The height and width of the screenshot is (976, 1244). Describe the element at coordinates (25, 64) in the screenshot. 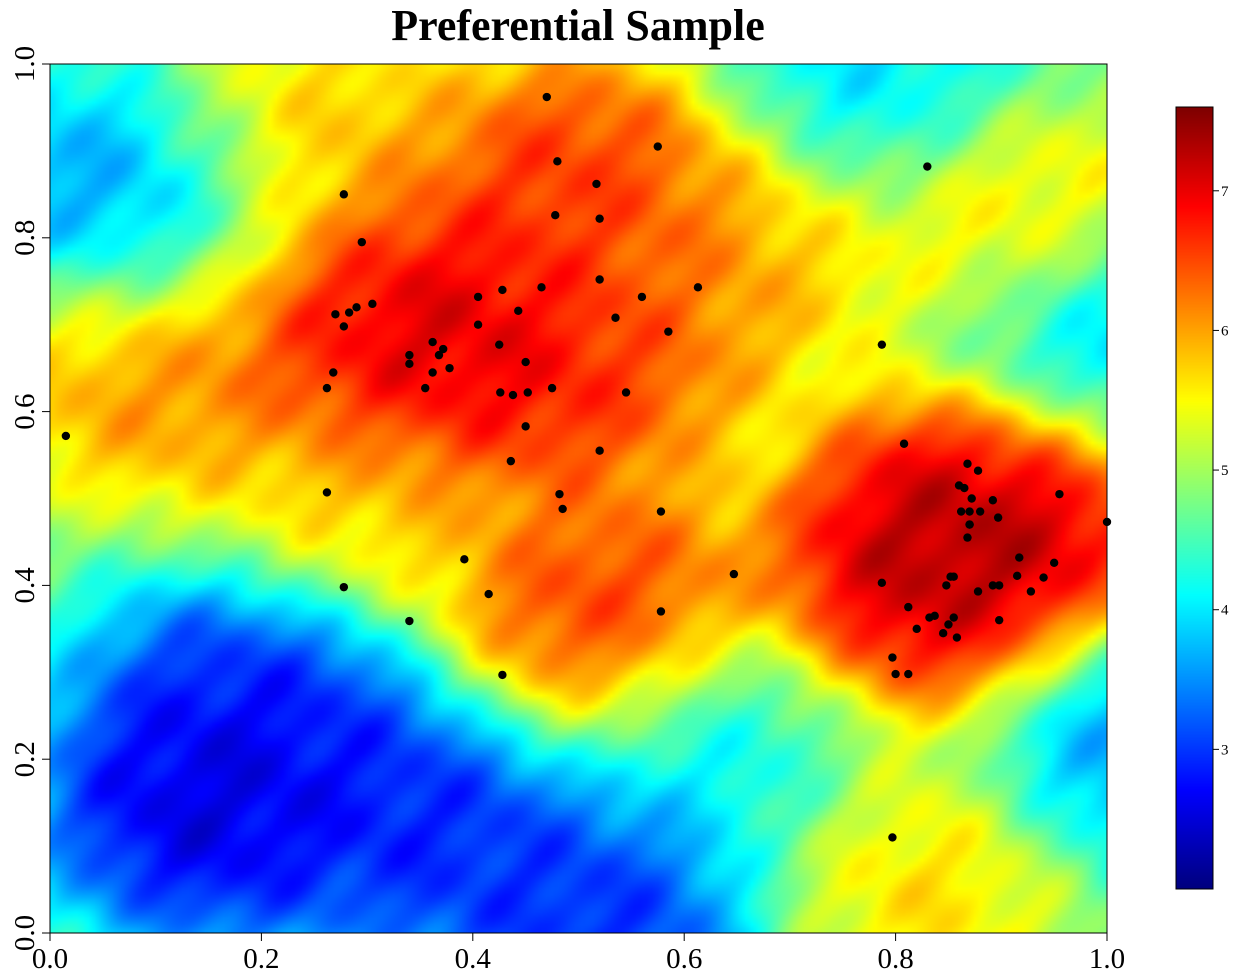

I see `y-tick-label: 1.0` at that location.